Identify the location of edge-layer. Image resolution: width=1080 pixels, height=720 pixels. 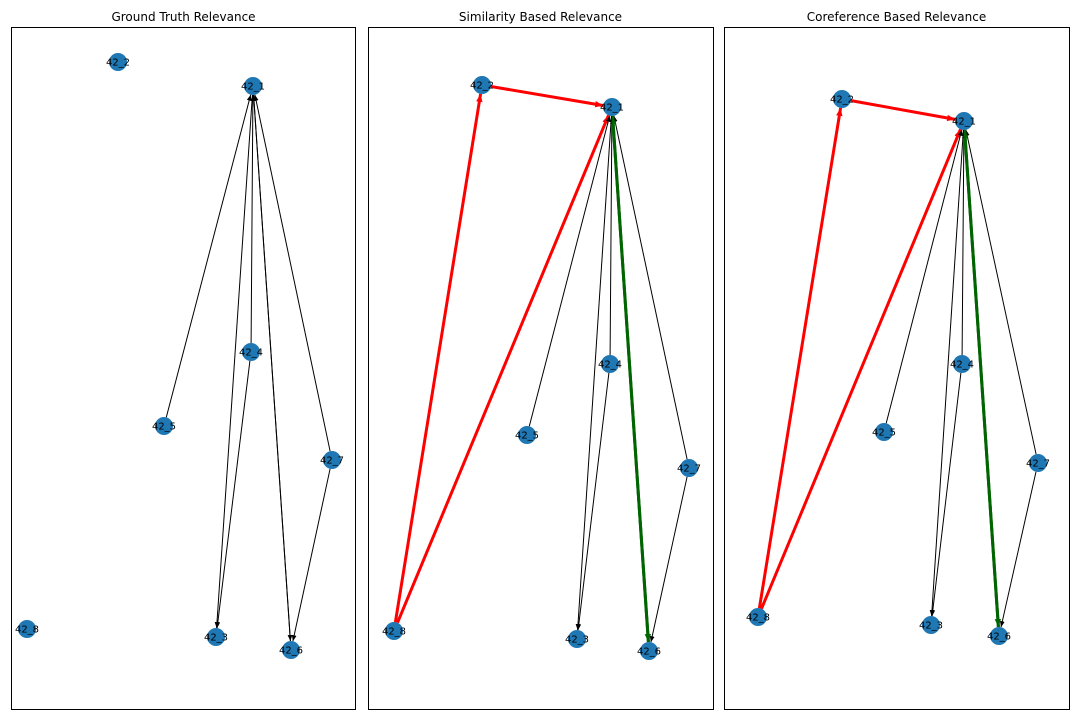
(248, 368).